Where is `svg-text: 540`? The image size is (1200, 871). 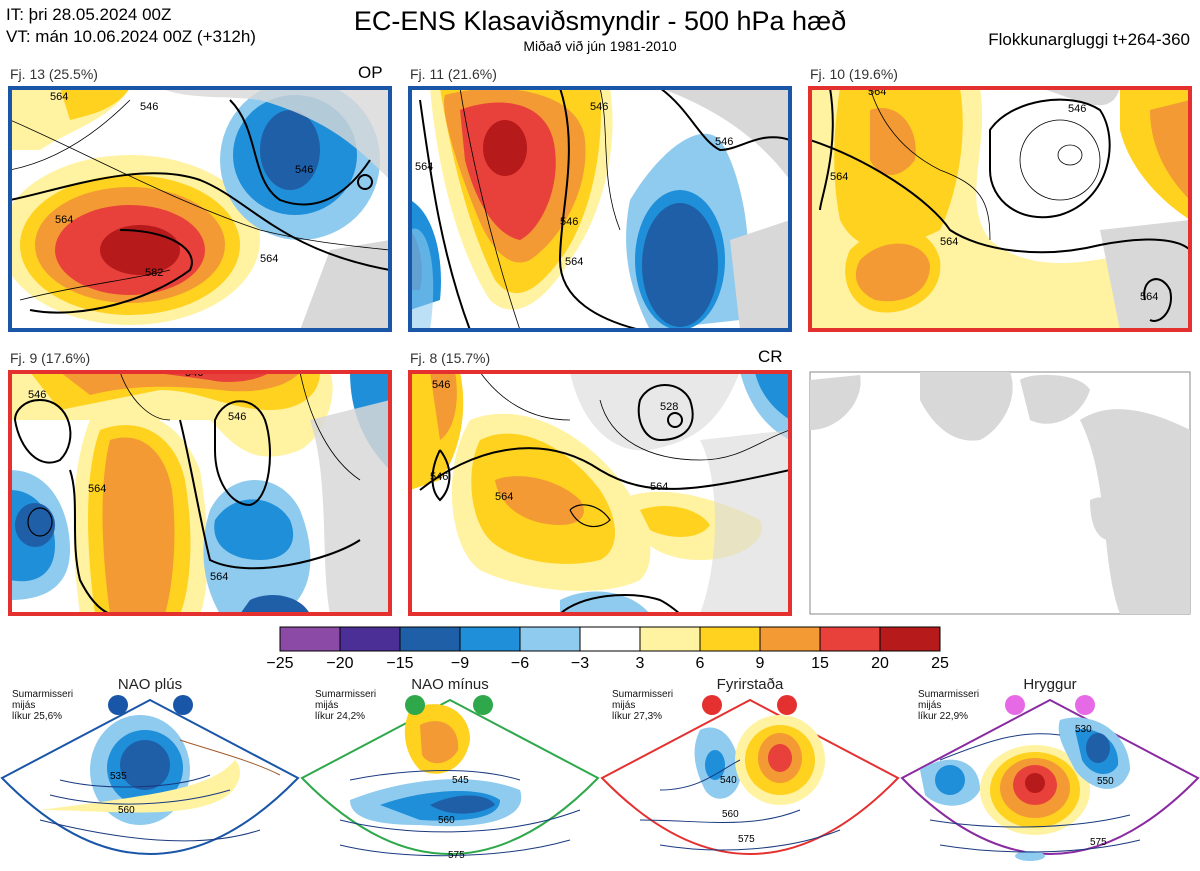
svg-text: 540 is located at coordinates (728, 780).